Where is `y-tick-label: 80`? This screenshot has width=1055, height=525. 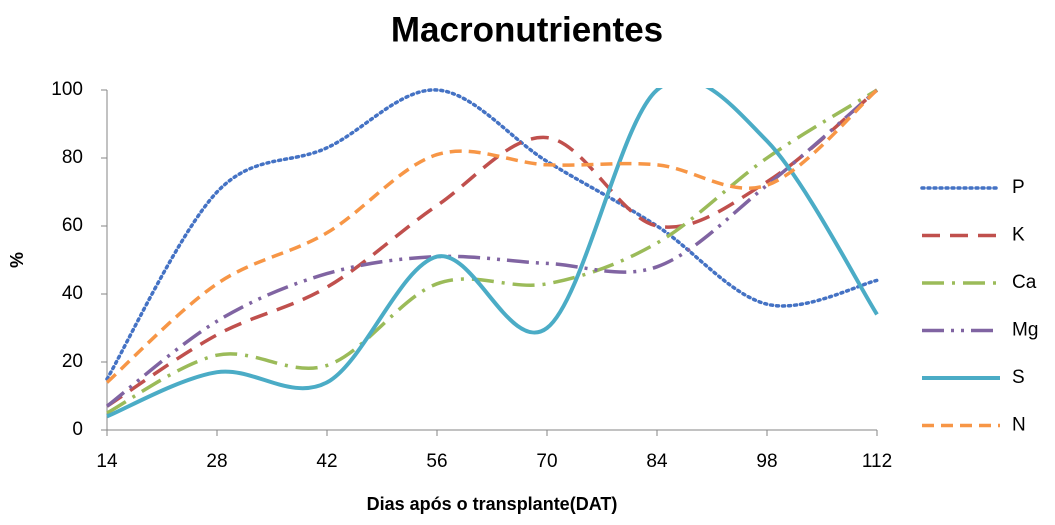 y-tick-label: 80 is located at coordinates (72, 157).